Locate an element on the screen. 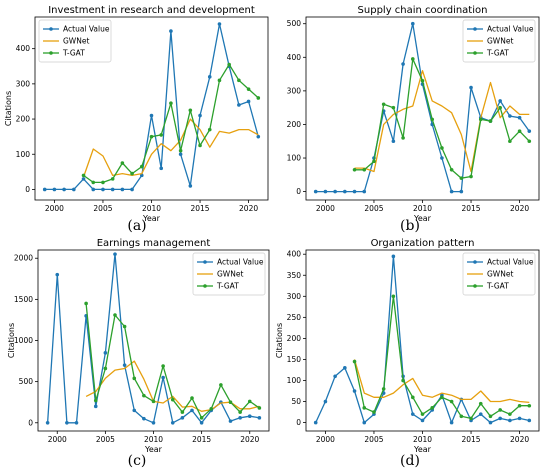  panel-letter: (d) is located at coordinates (410, 461).